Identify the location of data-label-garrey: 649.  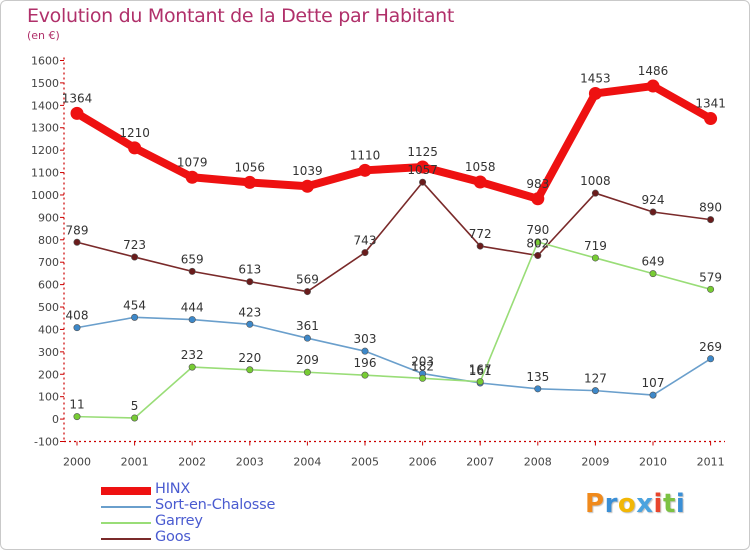
(653, 262).